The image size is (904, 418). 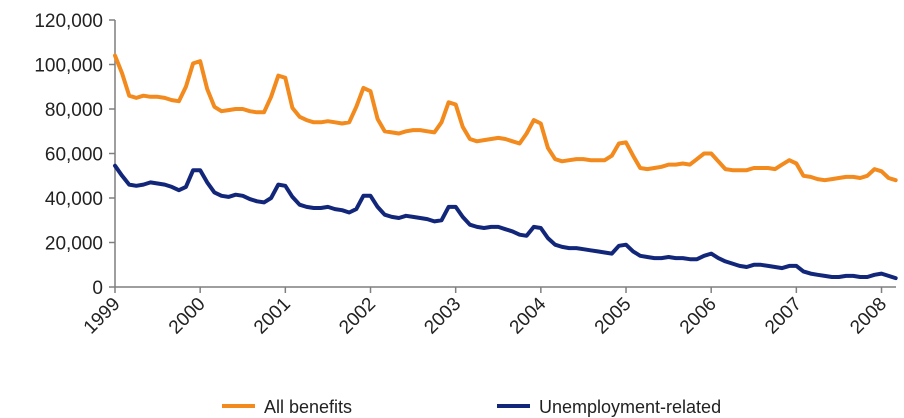 I want to click on y-tick-label: 60,000, so click(x=74, y=155).